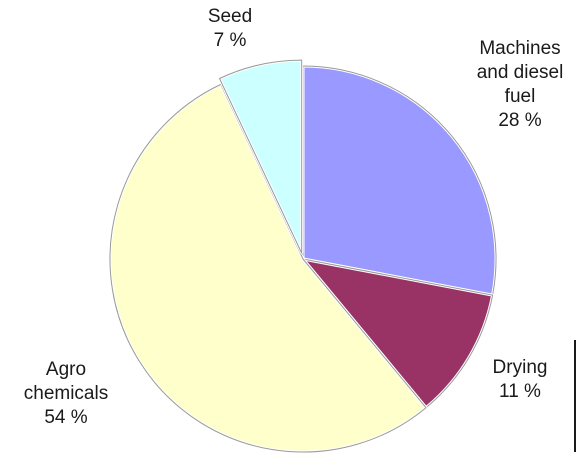  Describe the element at coordinates (230, 40) in the screenshot. I see `pie-label-value: 7 %` at that location.